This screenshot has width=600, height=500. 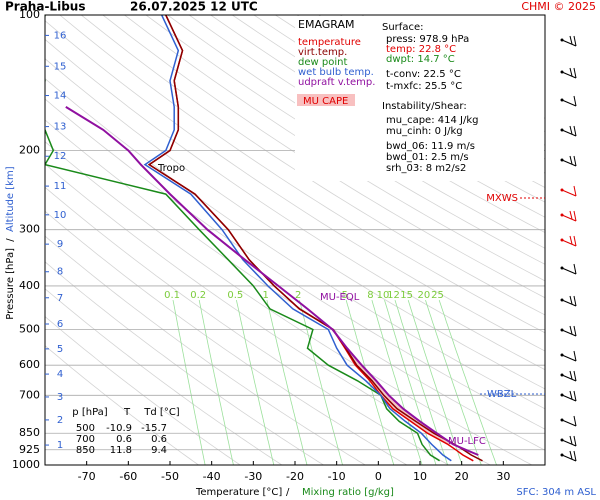 I want to click on y-tick-label: 200, so click(x=29, y=149).